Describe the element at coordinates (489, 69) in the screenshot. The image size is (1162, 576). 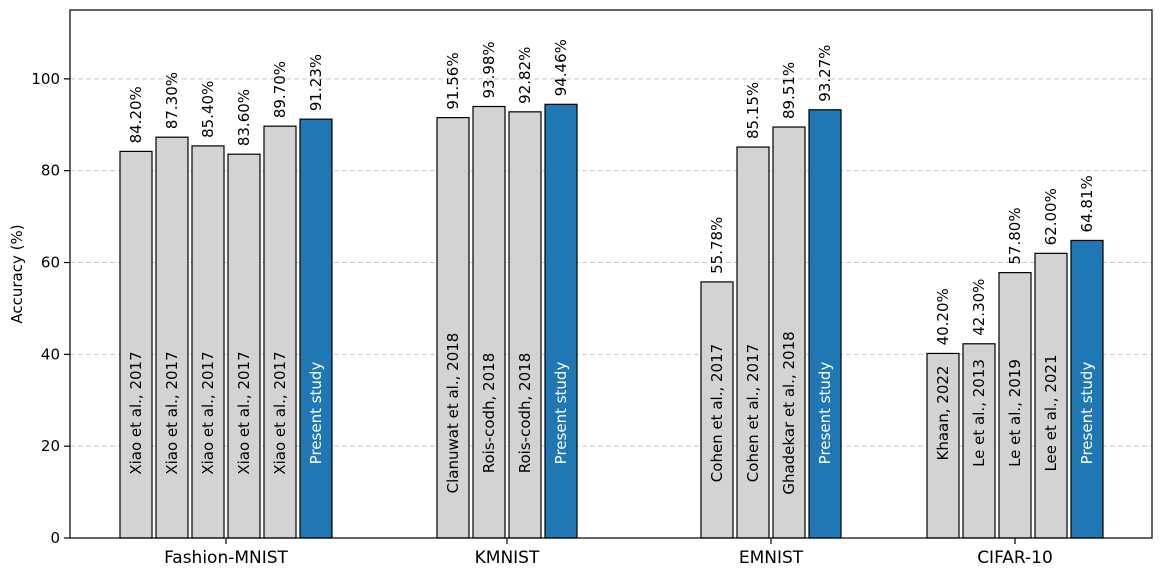
I see `bar-value-label: 93.98%` at that location.